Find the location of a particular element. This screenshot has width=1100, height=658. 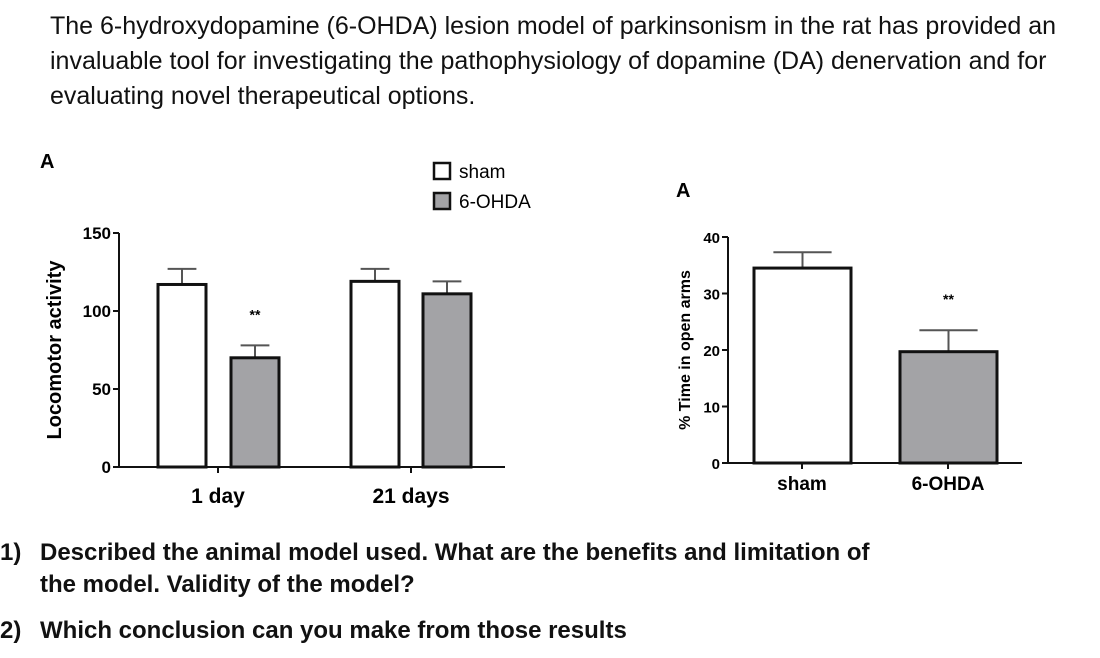

y-tick-label: 150 is located at coordinates (97, 233).